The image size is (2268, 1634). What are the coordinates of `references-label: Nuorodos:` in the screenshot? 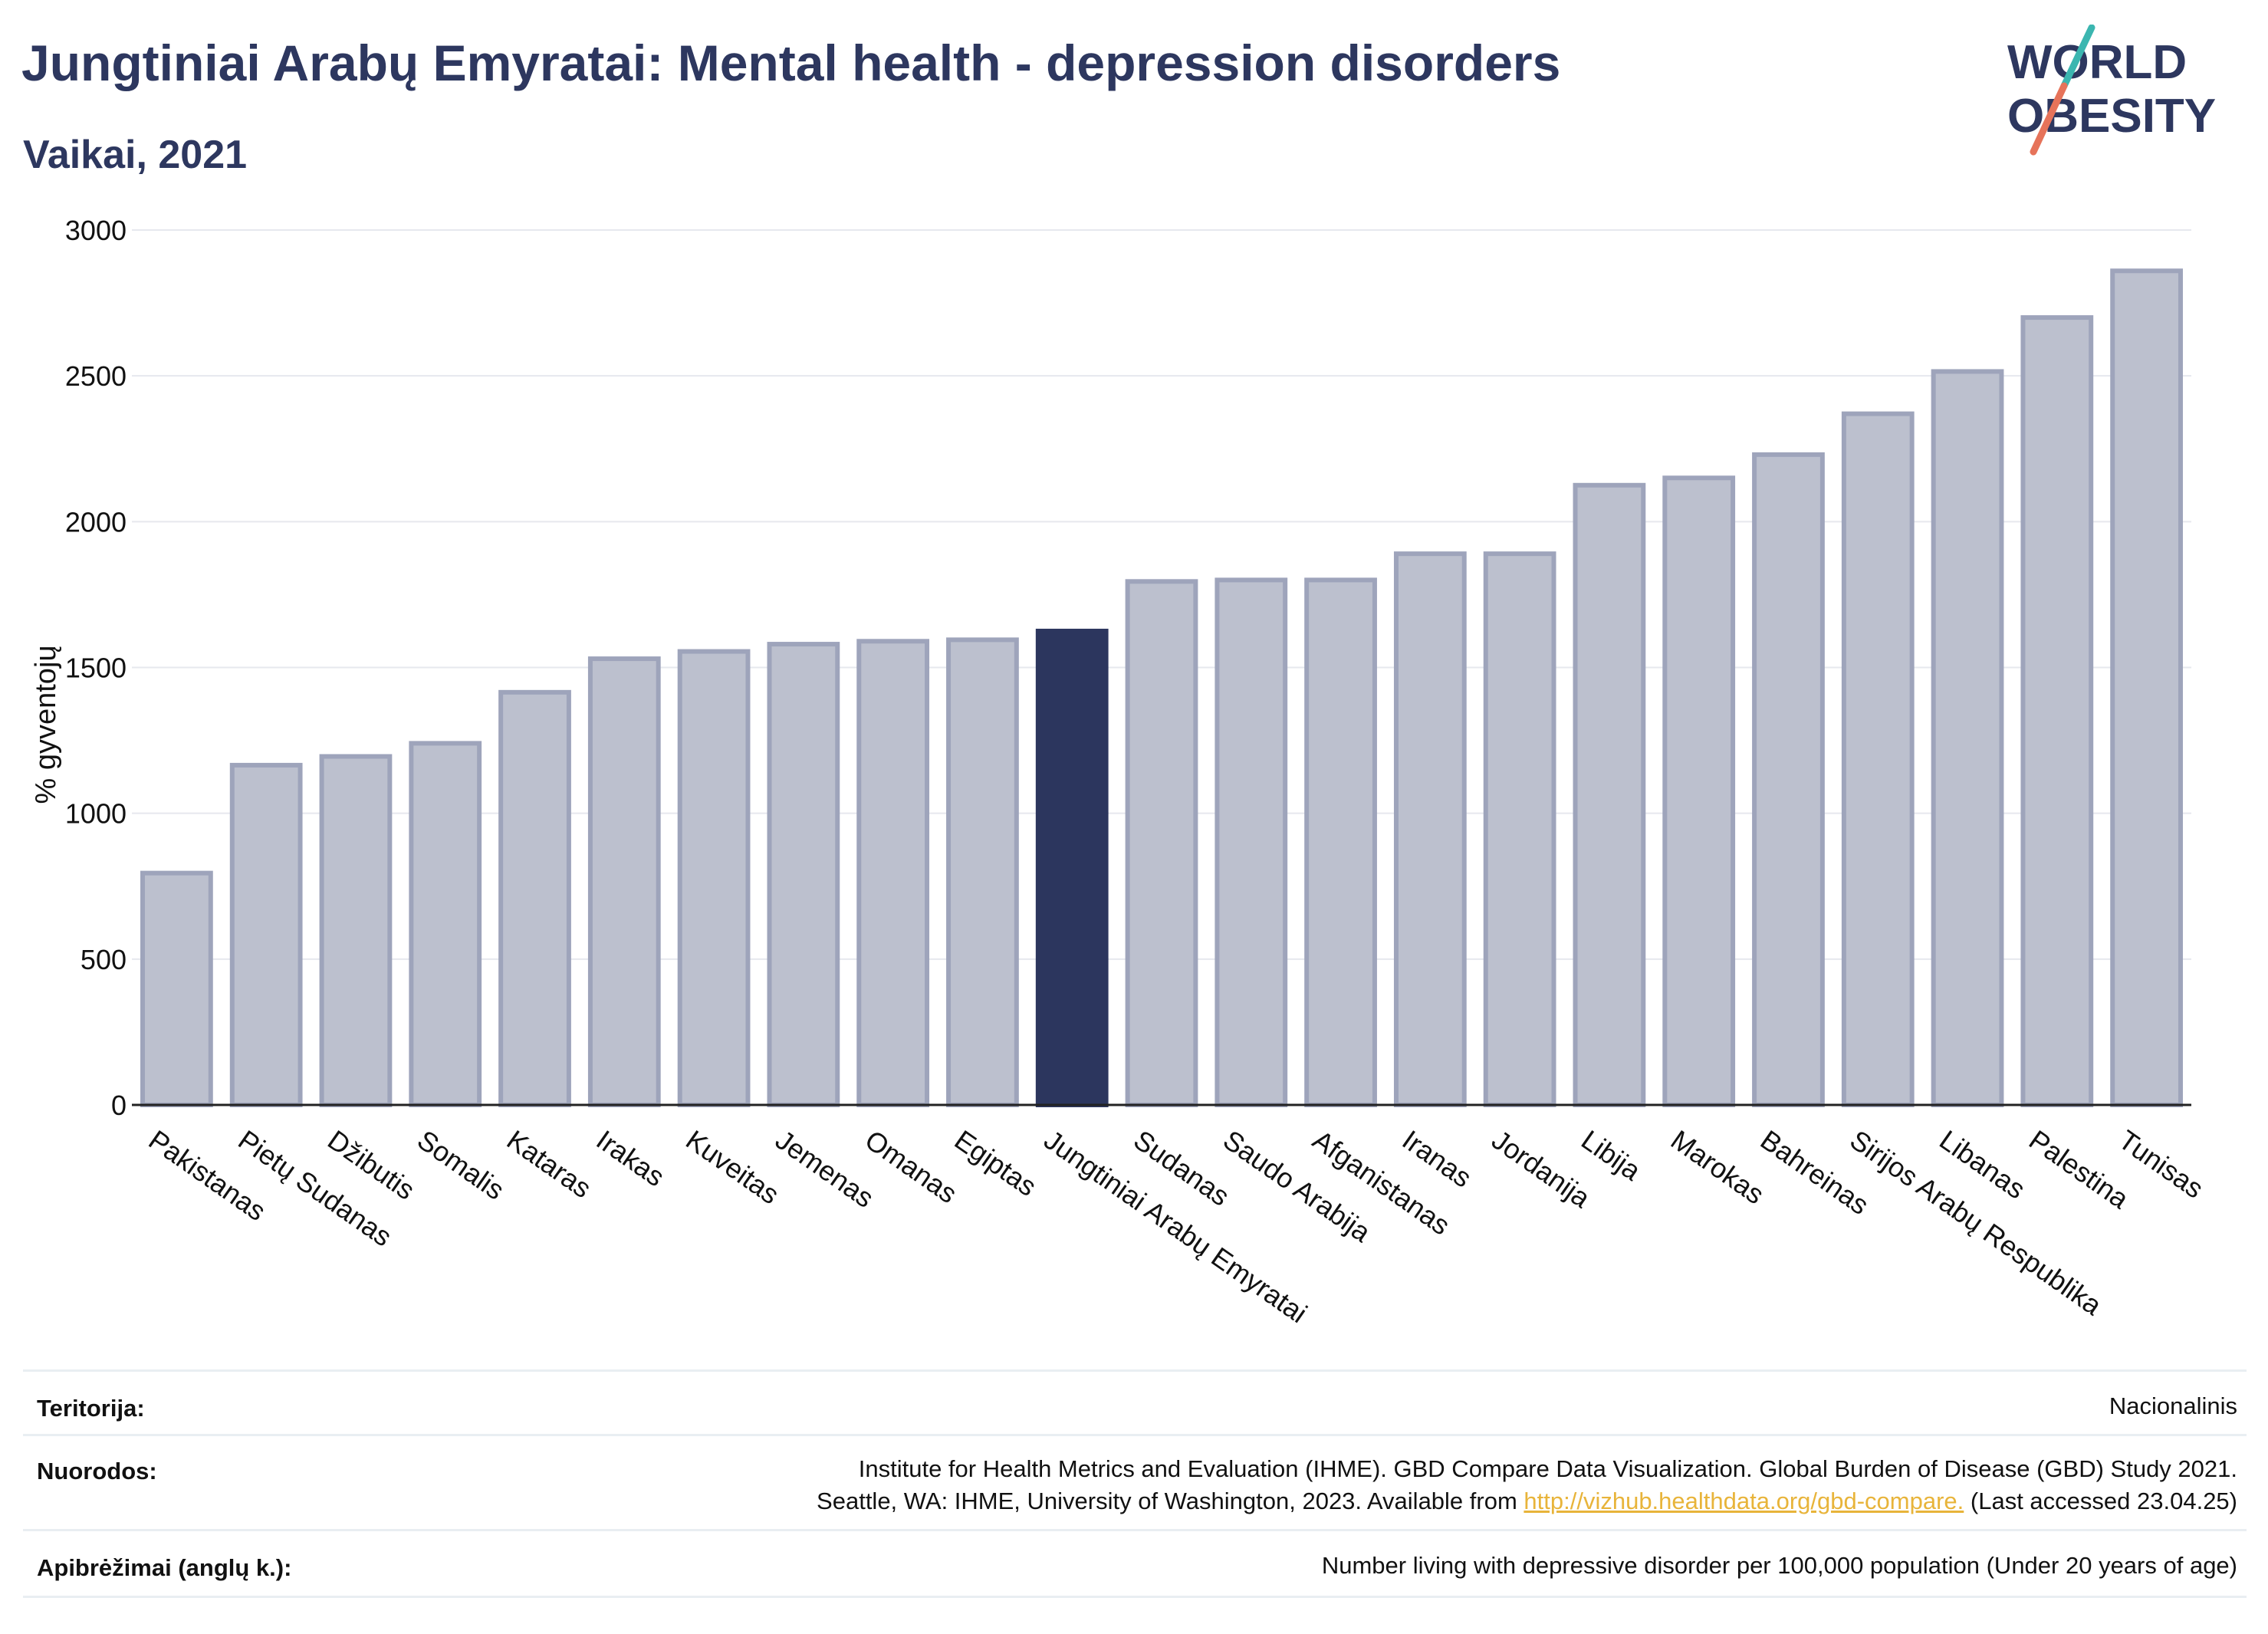 It's located at (97, 1471).